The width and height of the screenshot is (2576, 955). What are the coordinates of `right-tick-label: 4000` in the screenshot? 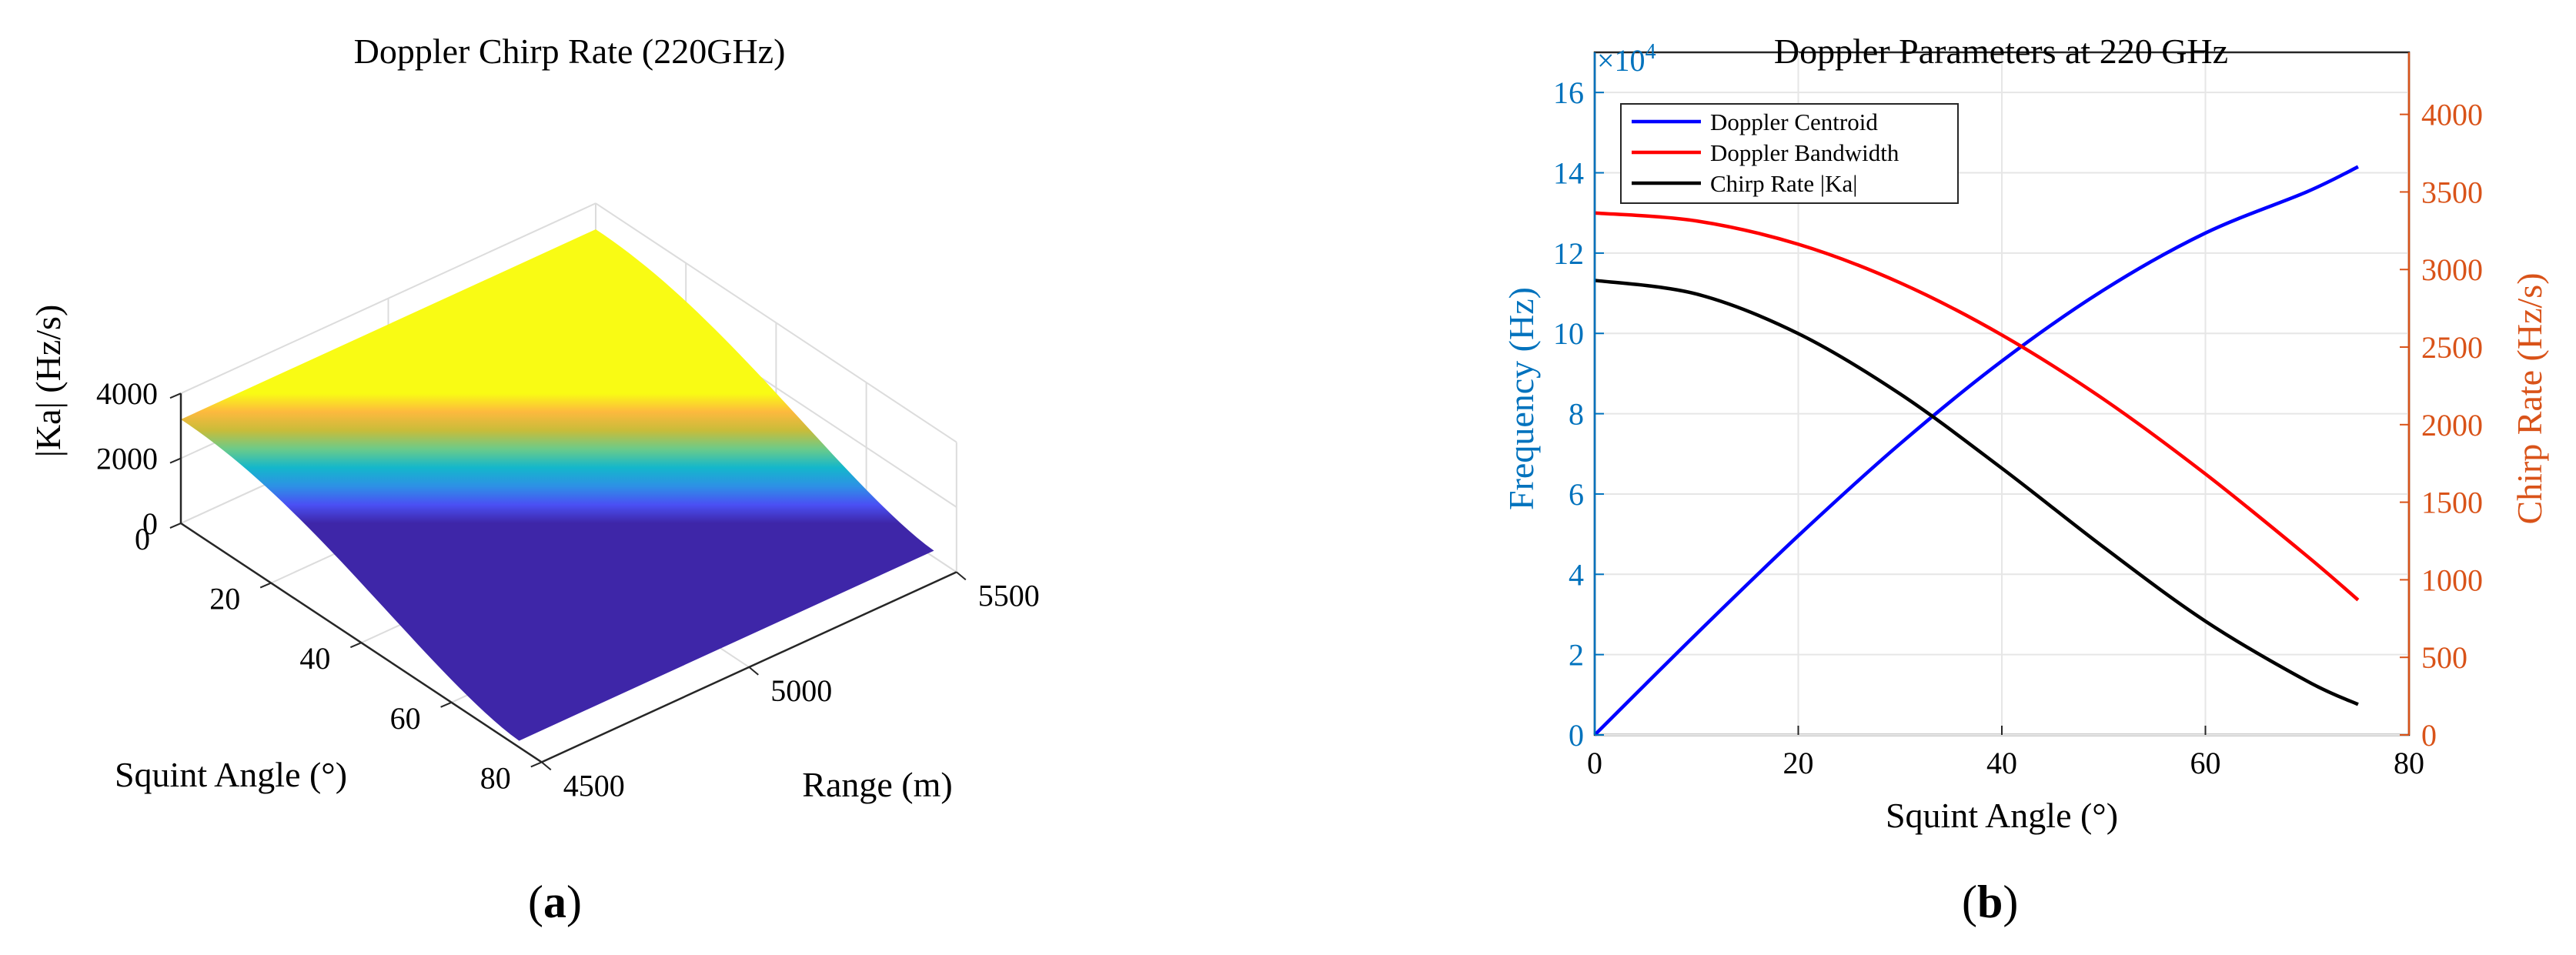 It's located at (2452, 115).